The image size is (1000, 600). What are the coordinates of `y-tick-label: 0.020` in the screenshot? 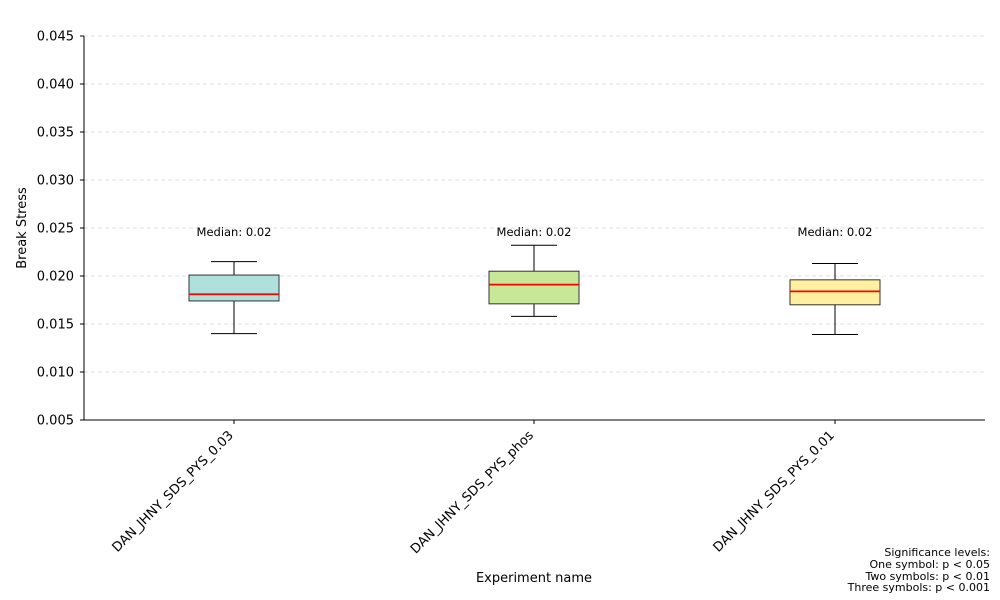 It's located at (55, 277).